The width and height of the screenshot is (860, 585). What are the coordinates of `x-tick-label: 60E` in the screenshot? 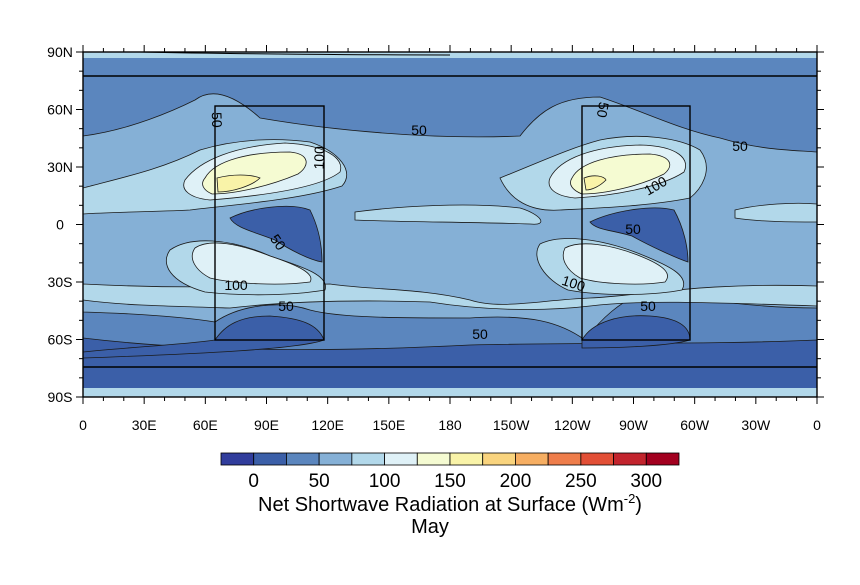 It's located at (205, 425).